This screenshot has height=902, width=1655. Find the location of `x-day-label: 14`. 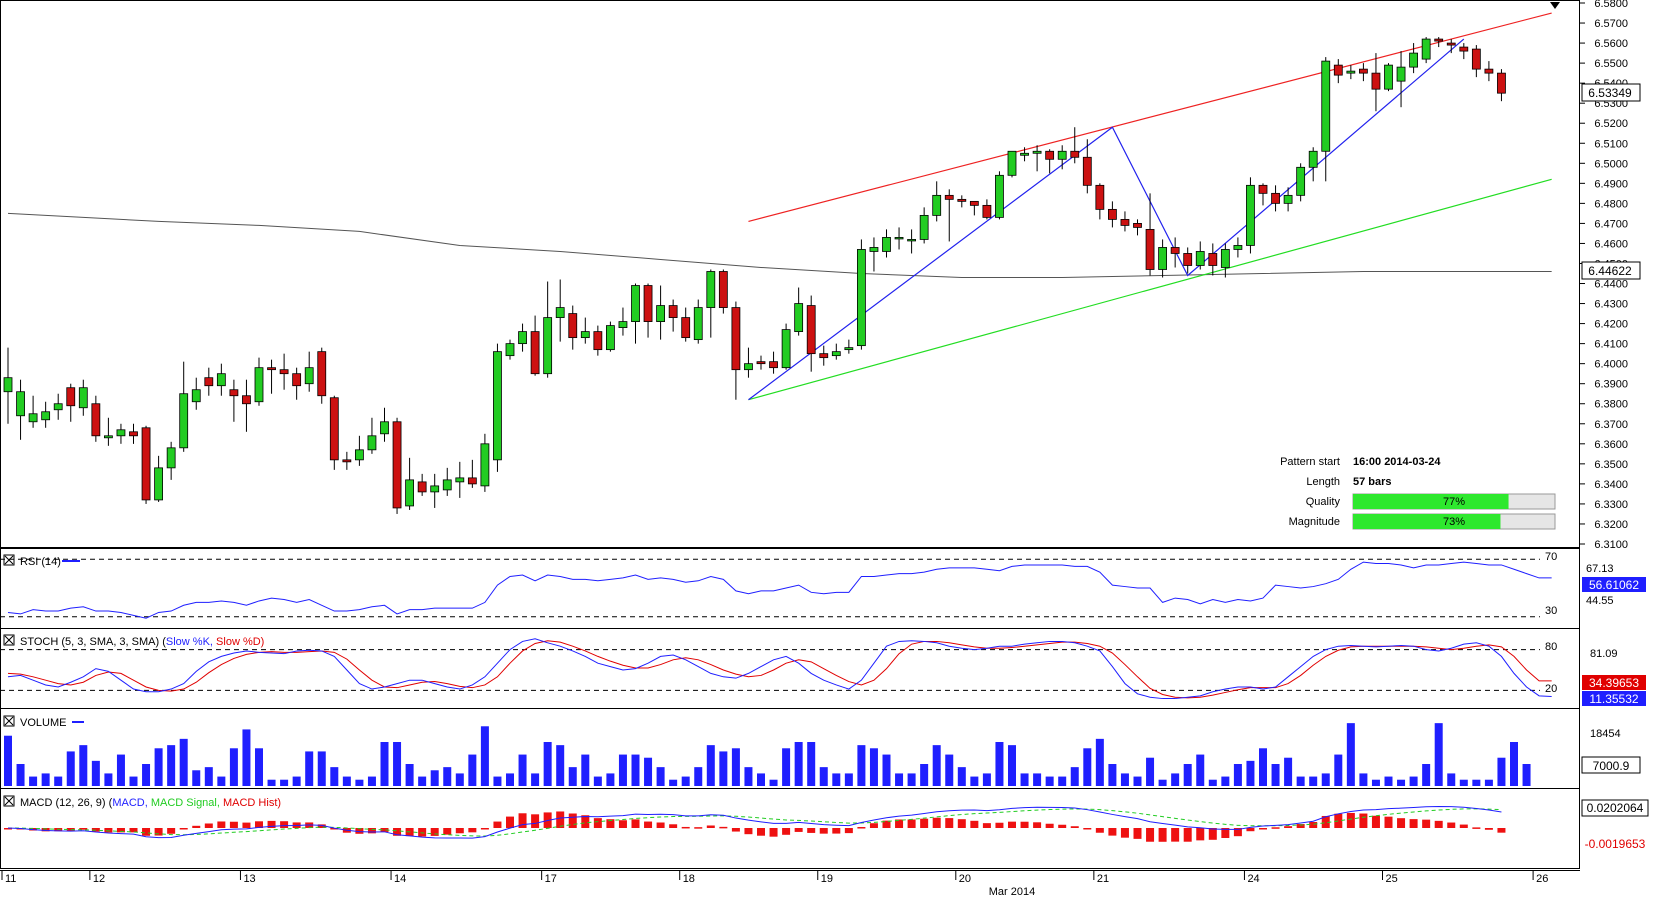

x-day-label: 14 is located at coordinates (400, 879).